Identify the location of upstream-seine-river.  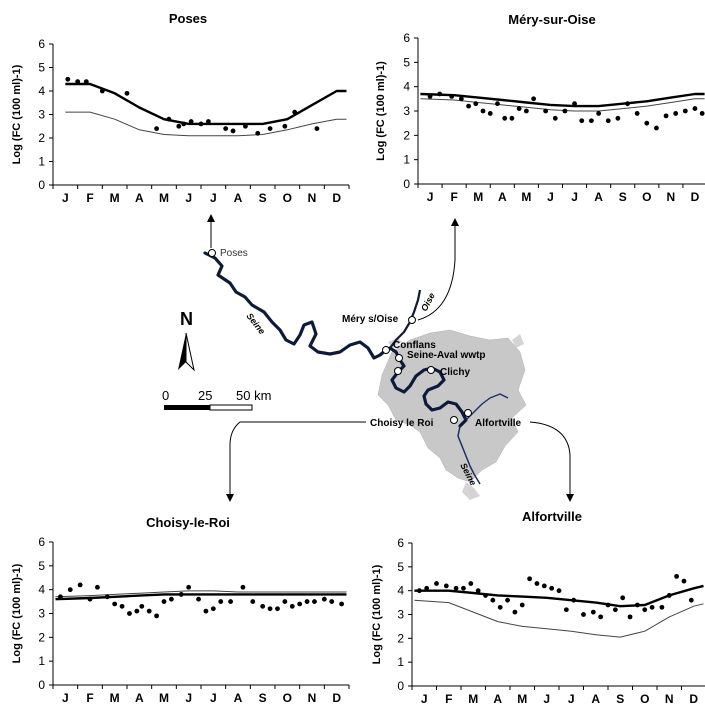
(469, 455).